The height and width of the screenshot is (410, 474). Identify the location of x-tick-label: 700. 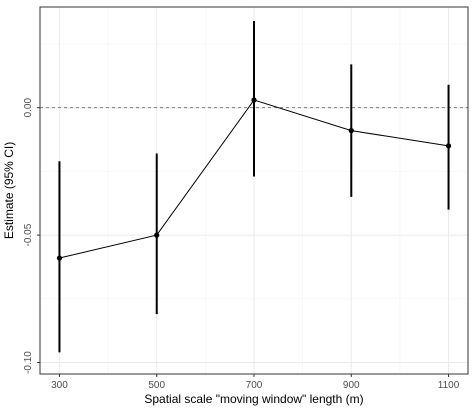
(254, 385).